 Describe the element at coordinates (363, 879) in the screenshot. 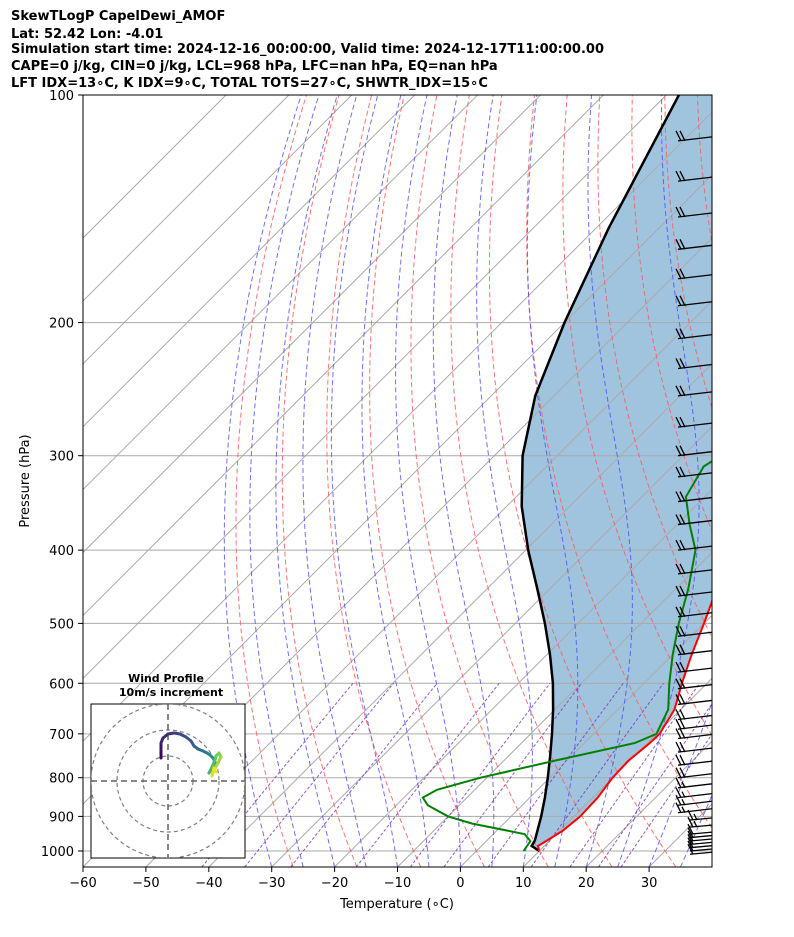

I see `x-axis-ticks: −60 −50 −40 −30 −20 −10 0 10 20 30` at that location.